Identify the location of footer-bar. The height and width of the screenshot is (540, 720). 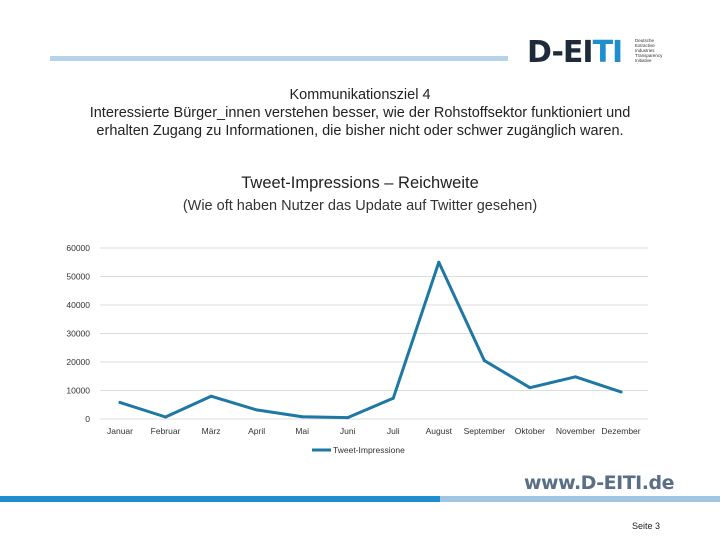
(220, 499).